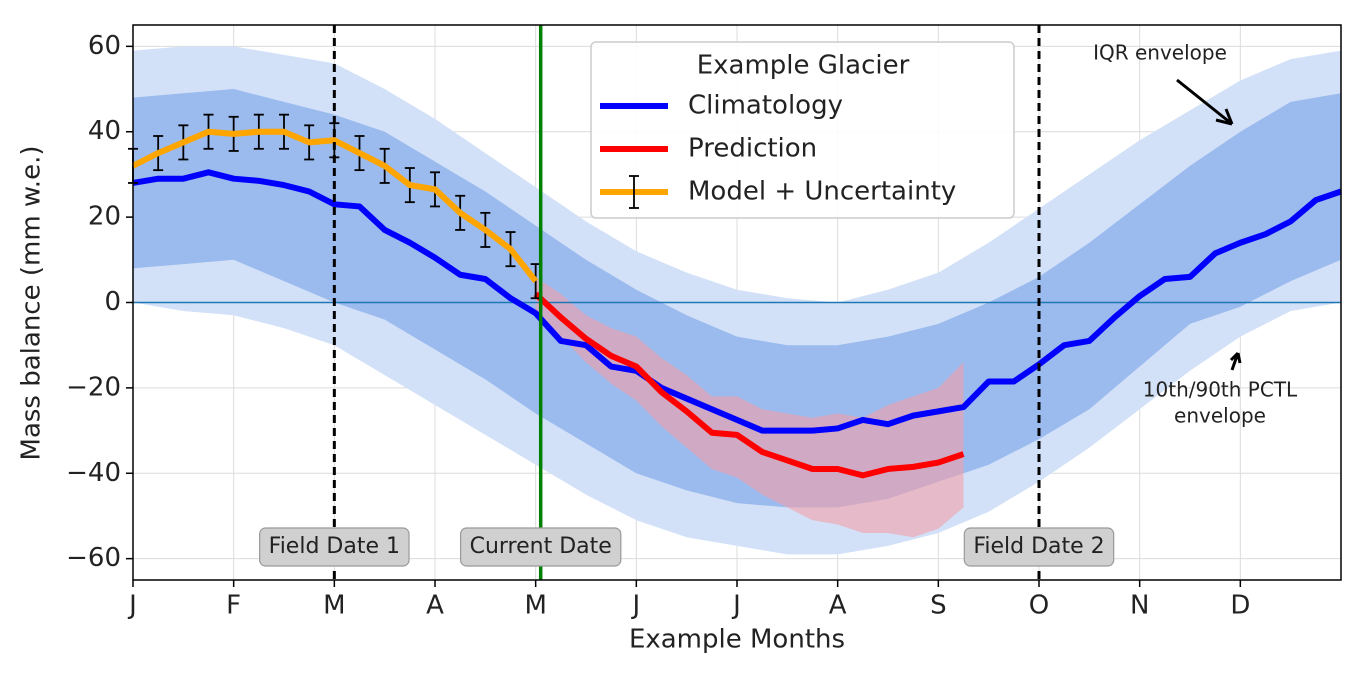 This screenshot has width=1366, height=676. What do you see at coordinates (1220, 416) in the screenshot?
I see `annotation: envelope` at bounding box center [1220, 416].